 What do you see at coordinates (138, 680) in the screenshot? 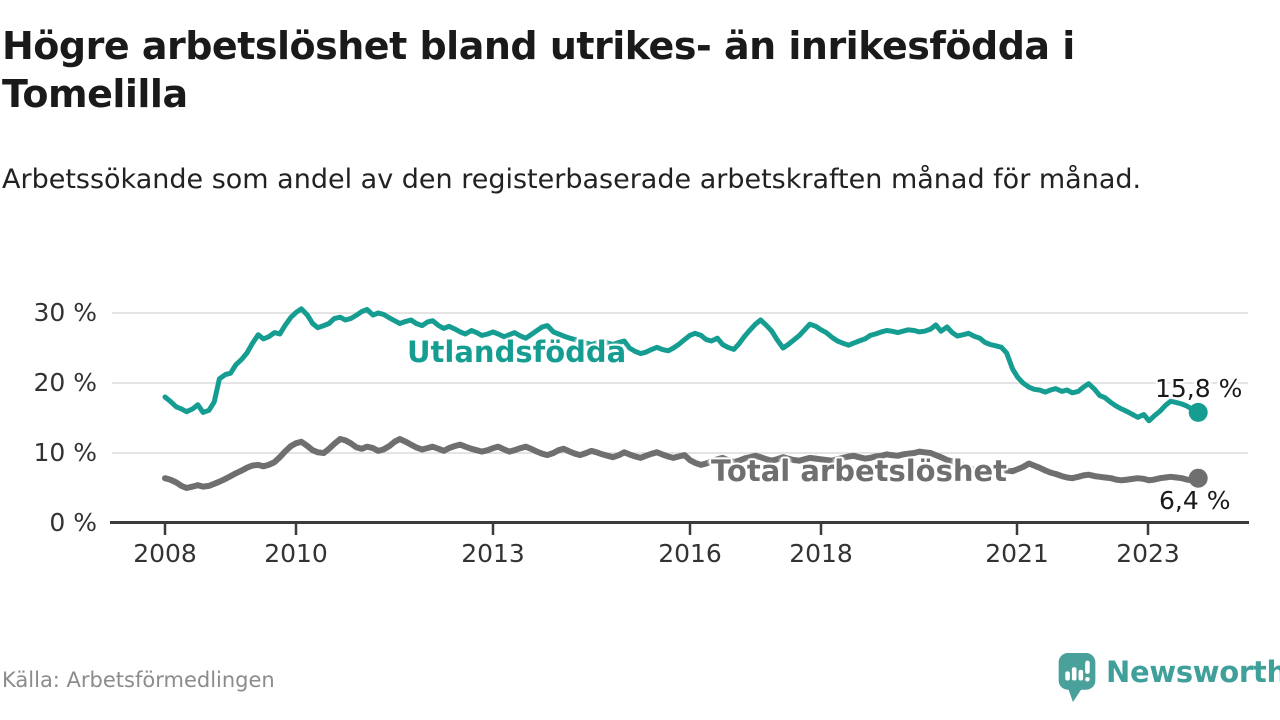
I see `source-credit: Källa: Arbetsförmedlingen` at bounding box center [138, 680].